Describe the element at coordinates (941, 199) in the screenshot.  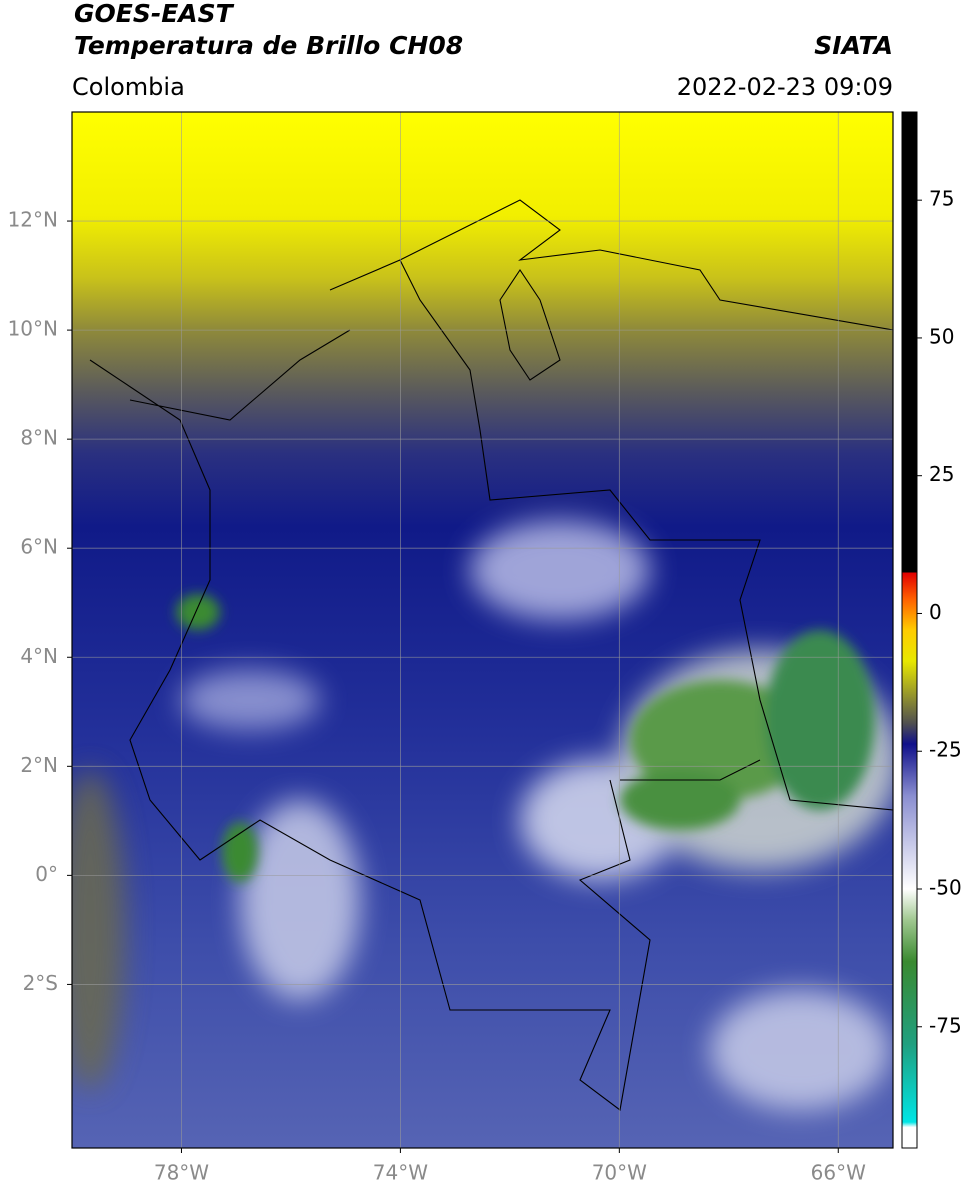
I see `colorbar-label: 75` at that location.